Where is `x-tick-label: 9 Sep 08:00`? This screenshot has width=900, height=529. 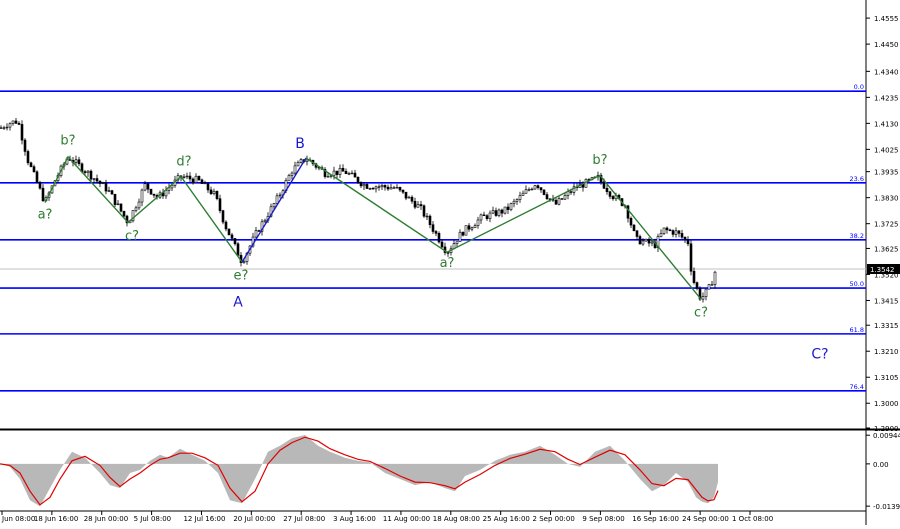
x-tick-label: 9 Sep 08:00 is located at coordinates (603, 519).